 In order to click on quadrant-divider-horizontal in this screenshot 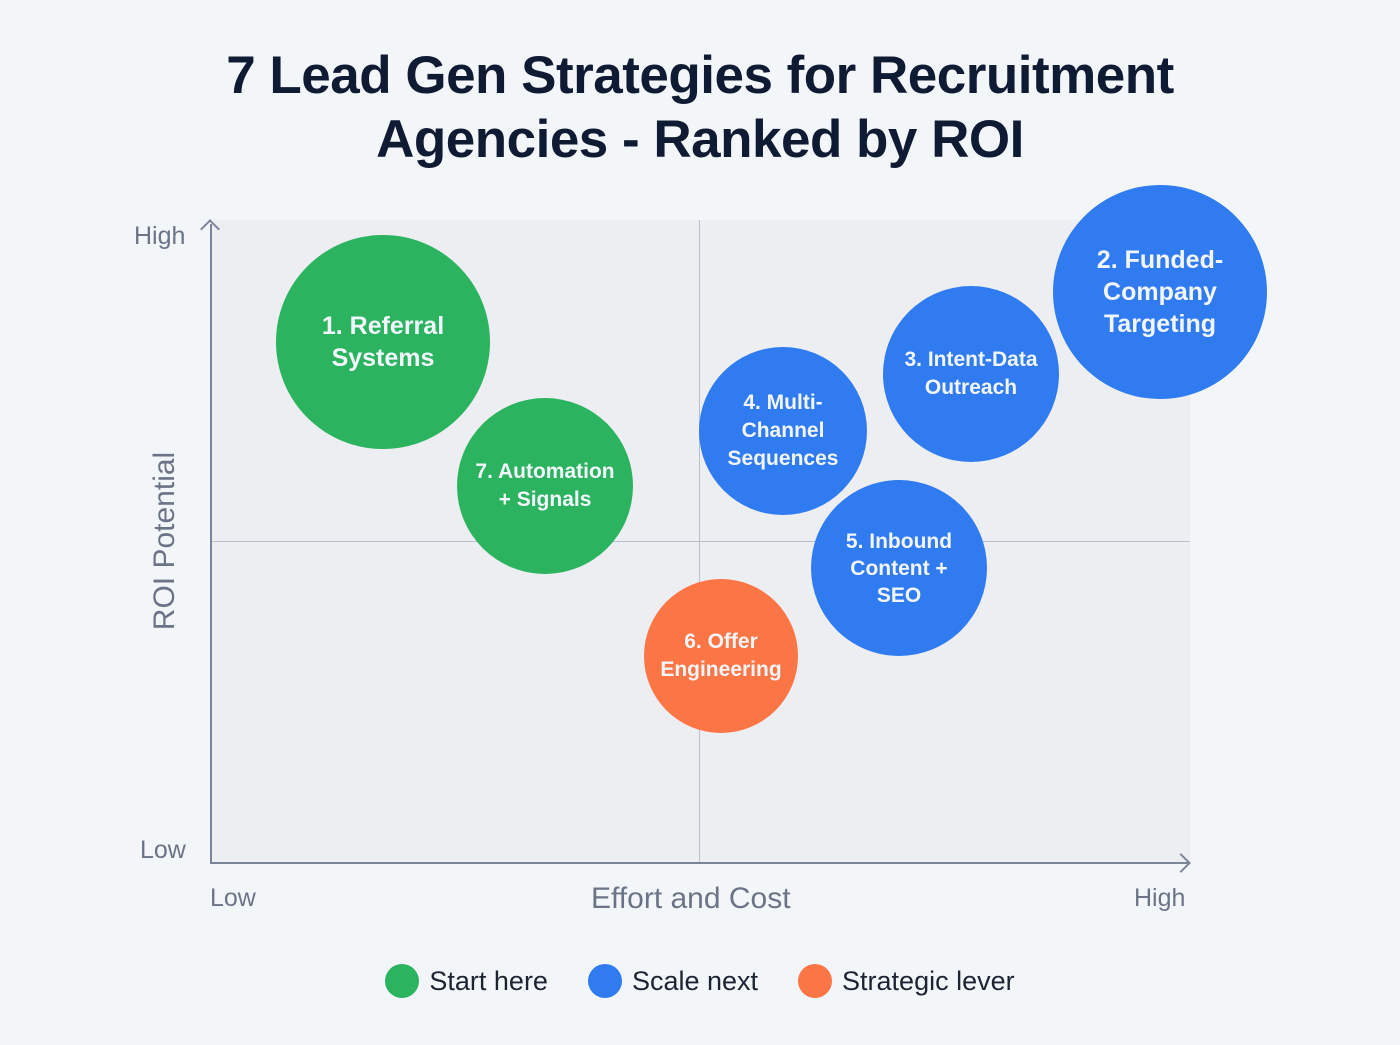, I will do `click(700, 541)`.